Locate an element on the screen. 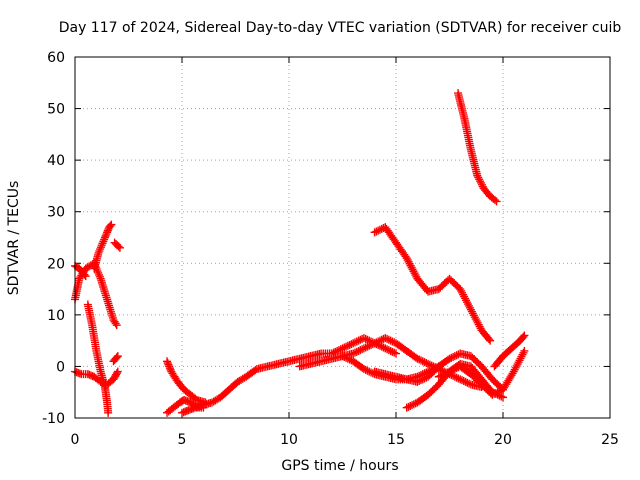  x-tick-label: 15 is located at coordinates (396, 440).